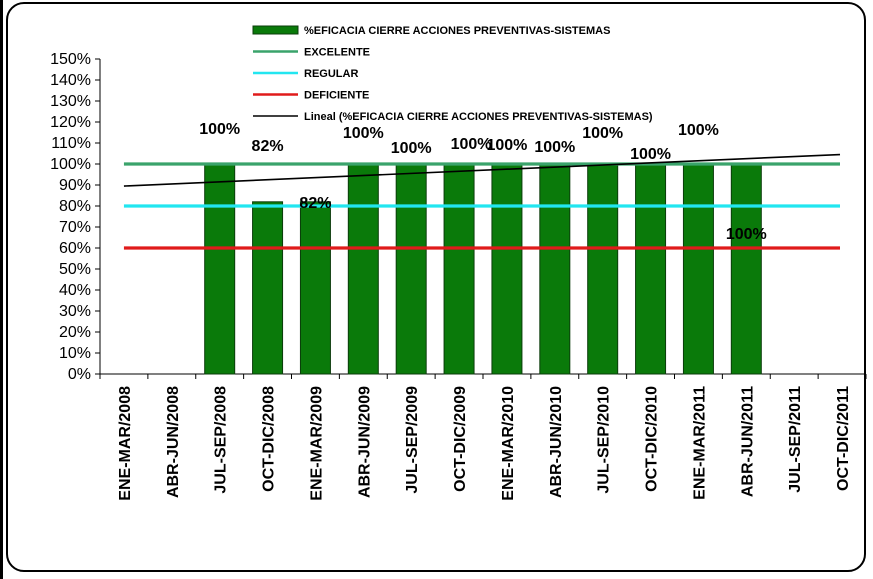 The height and width of the screenshot is (579, 873). I want to click on category-label: ABR-JUN/2008, so click(173, 442).